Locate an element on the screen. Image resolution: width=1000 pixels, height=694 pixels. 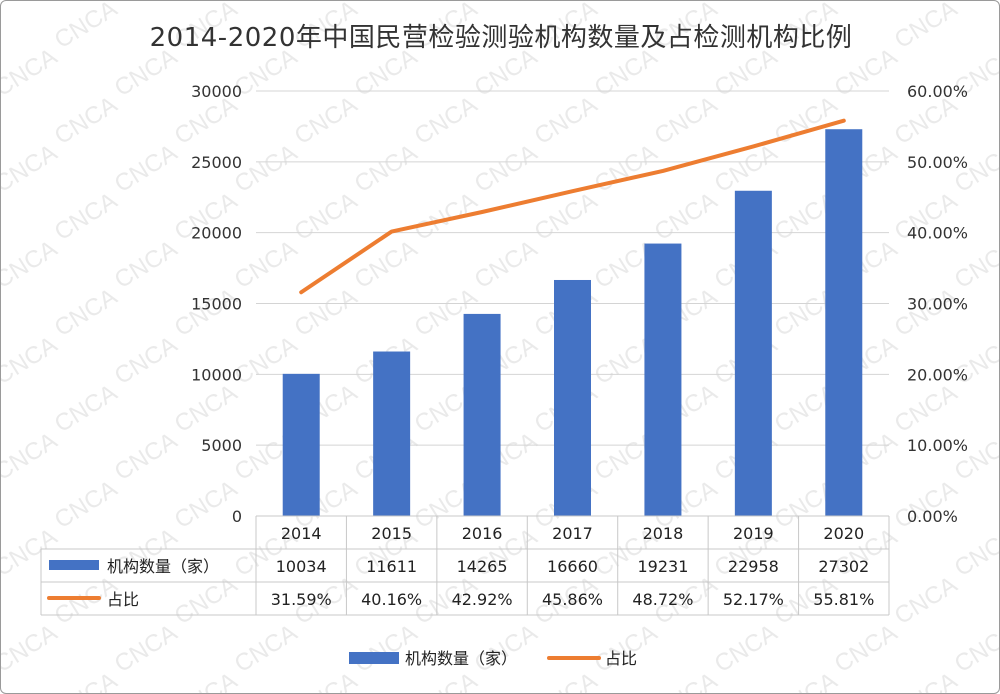
y-left-tick-label: 0 is located at coordinates (237, 516).